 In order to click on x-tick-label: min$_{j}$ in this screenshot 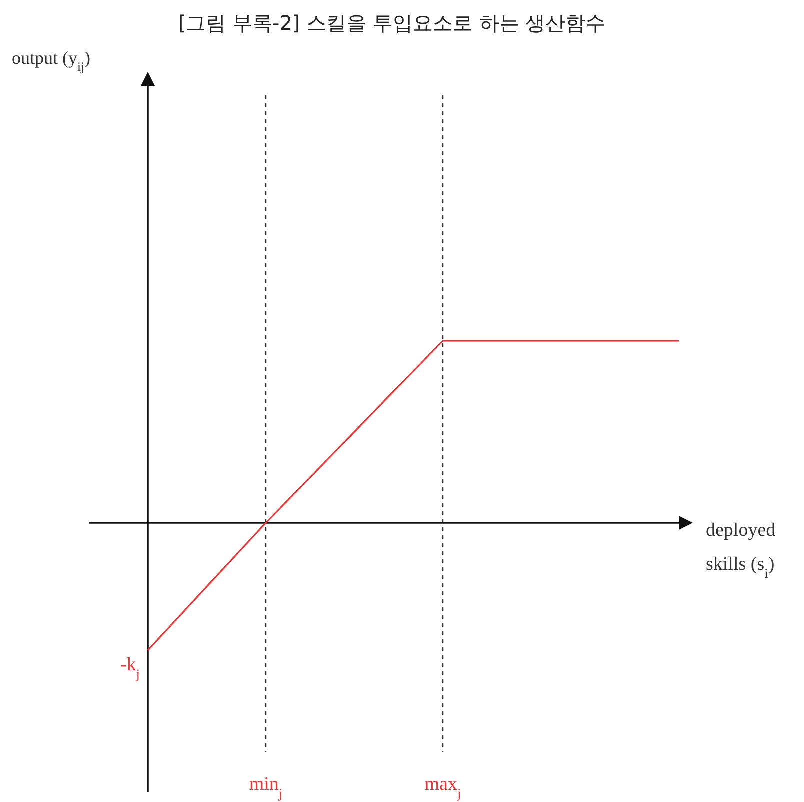, I will do `click(266, 787)`.